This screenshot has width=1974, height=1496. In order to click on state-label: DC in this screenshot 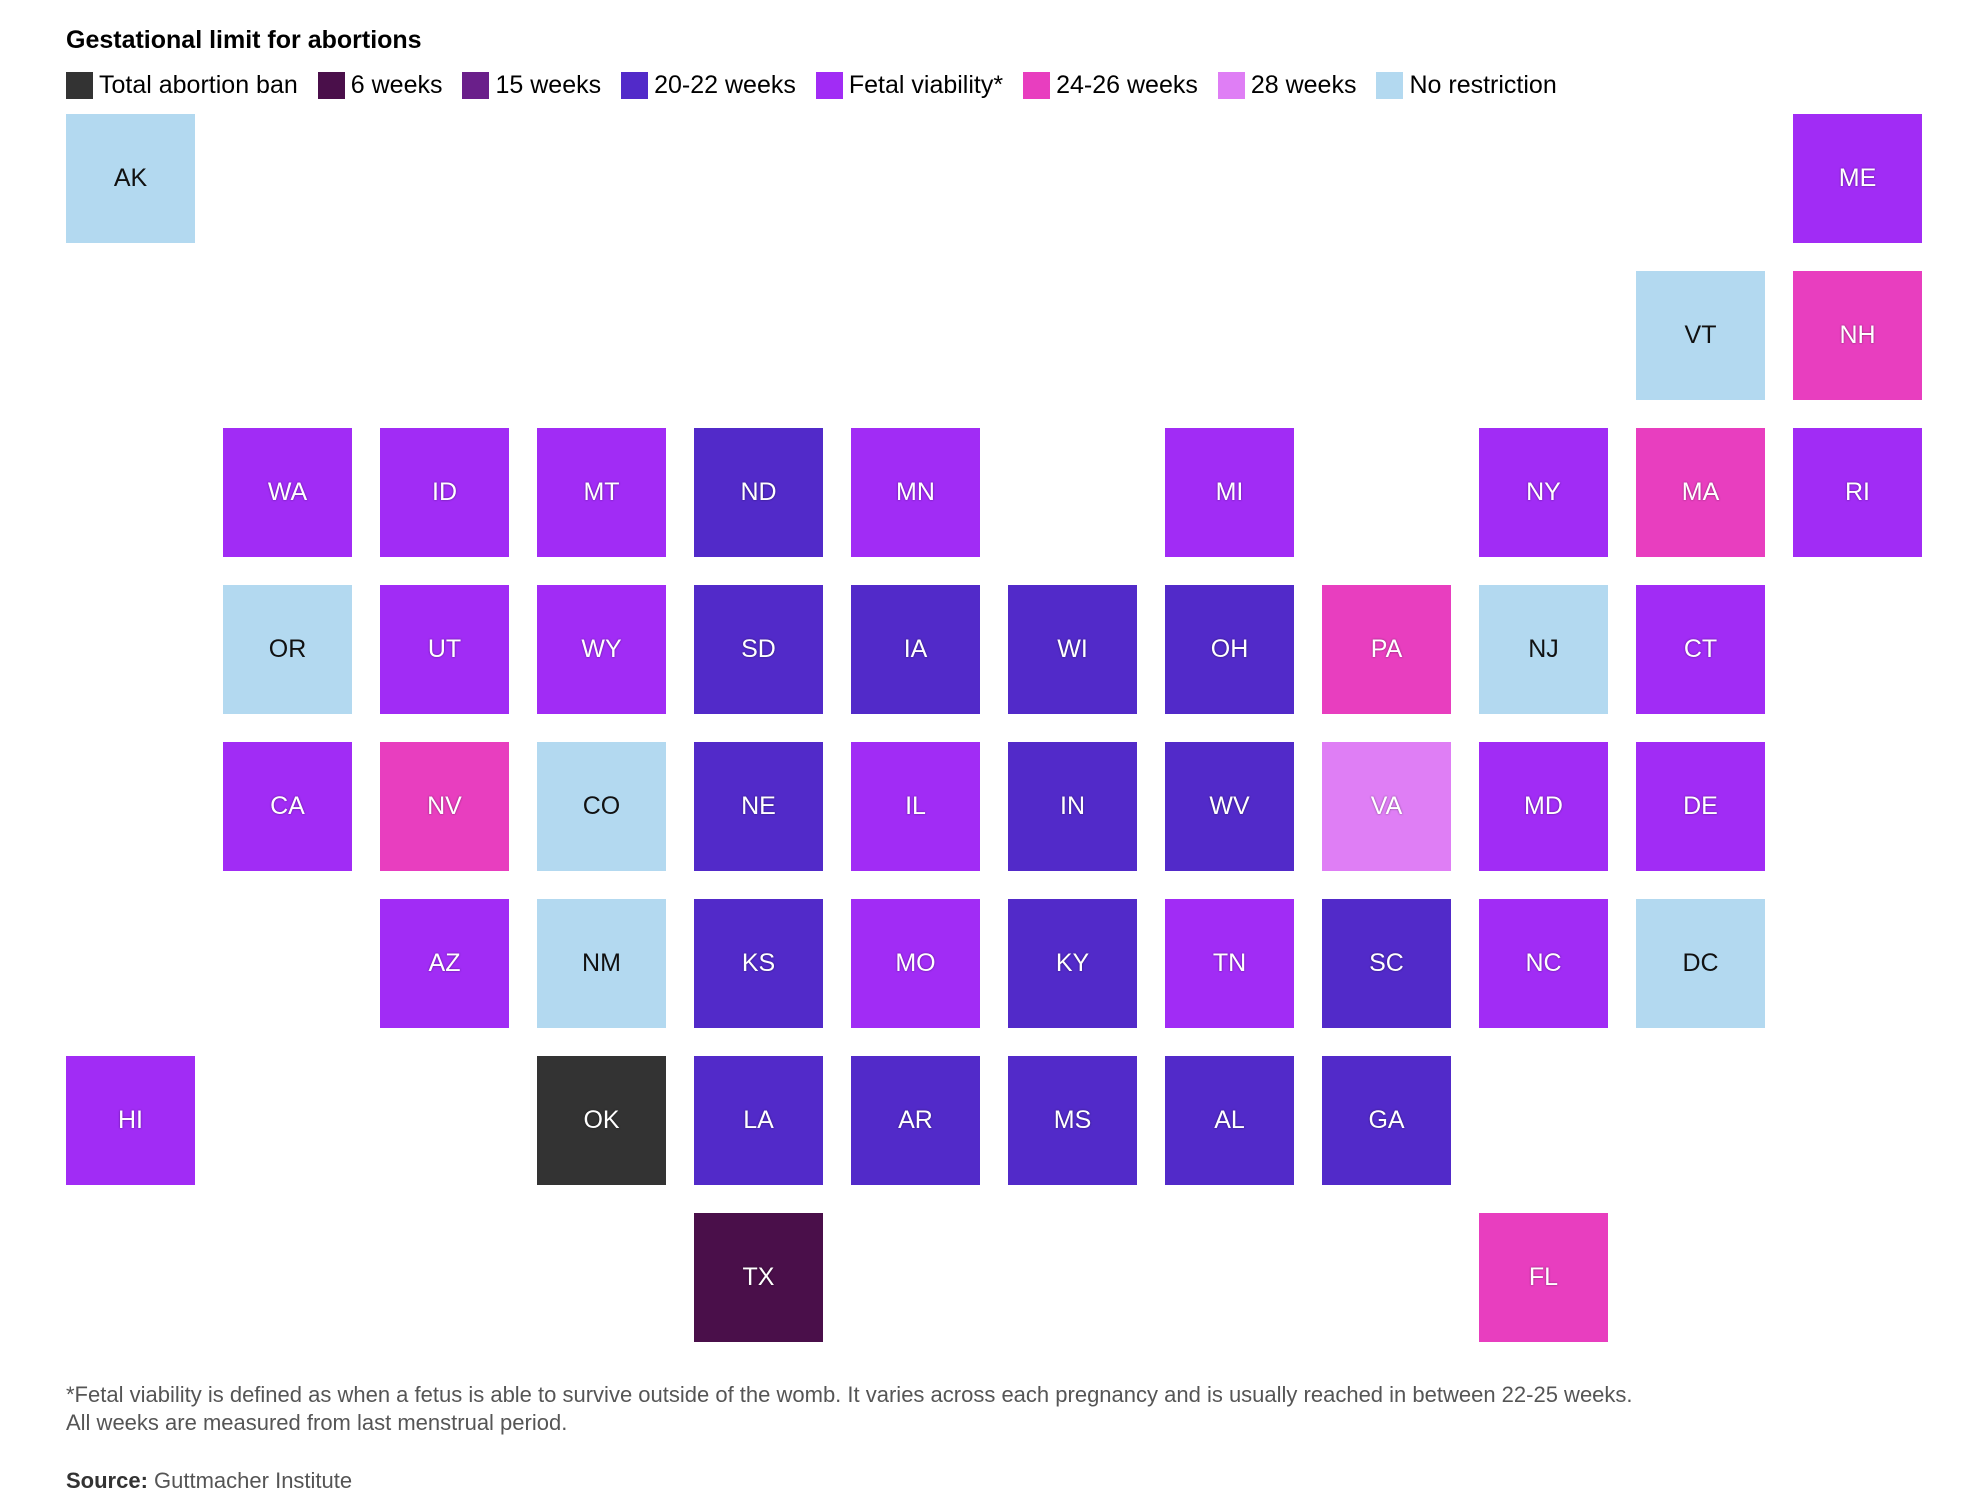, I will do `click(1700, 963)`.